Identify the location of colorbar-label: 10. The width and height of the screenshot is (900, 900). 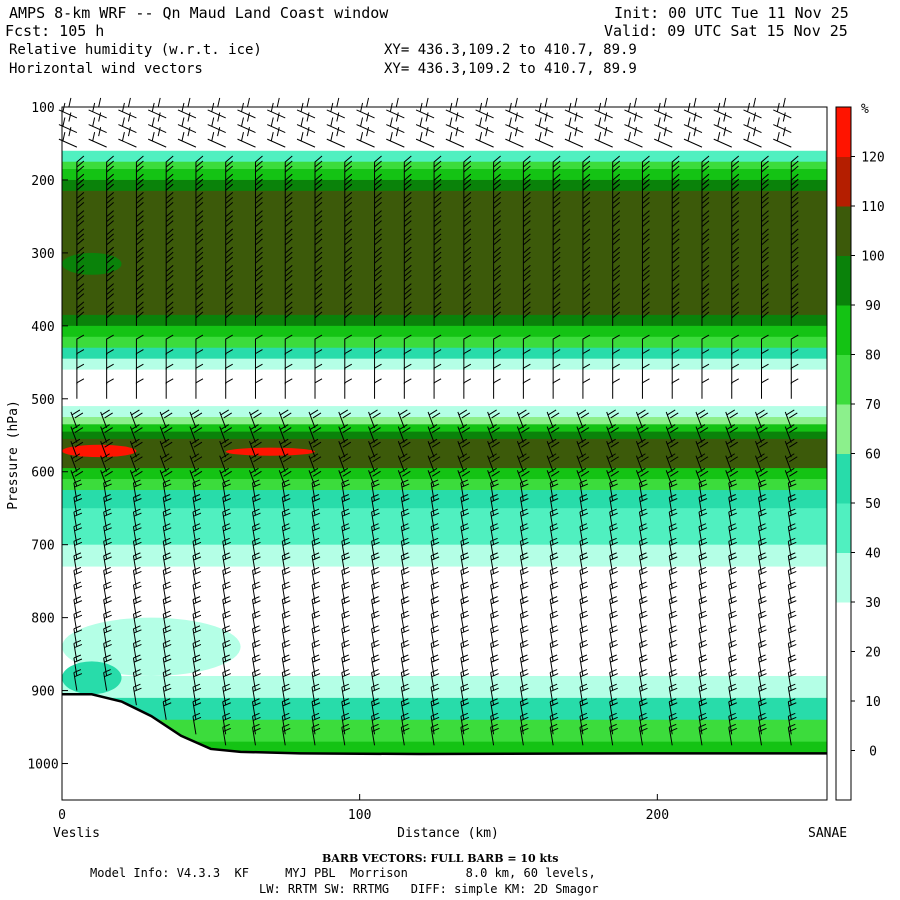
(873, 702).